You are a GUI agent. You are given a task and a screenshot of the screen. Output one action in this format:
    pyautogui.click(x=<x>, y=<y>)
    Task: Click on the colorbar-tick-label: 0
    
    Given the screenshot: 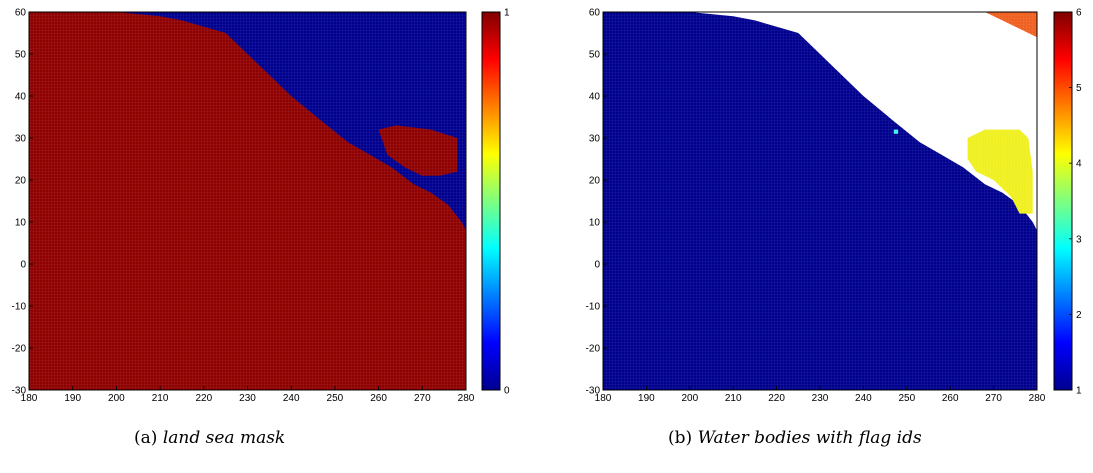 What is the action you would take?
    pyautogui.click(x=507, y=391)
    